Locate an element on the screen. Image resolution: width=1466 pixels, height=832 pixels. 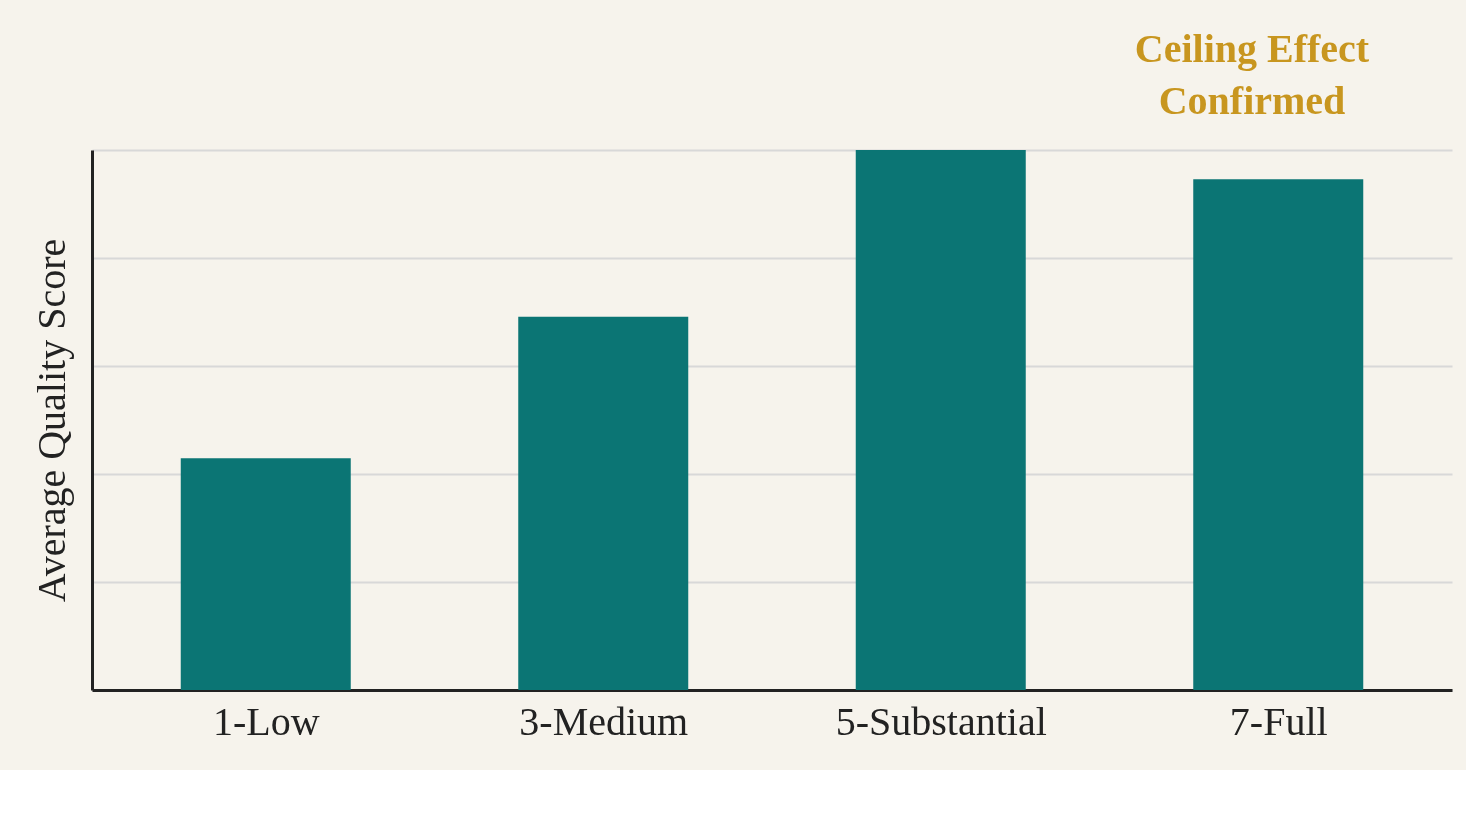
text: Ceiling Effect Confirmed is located at coordinates (1252, 74).